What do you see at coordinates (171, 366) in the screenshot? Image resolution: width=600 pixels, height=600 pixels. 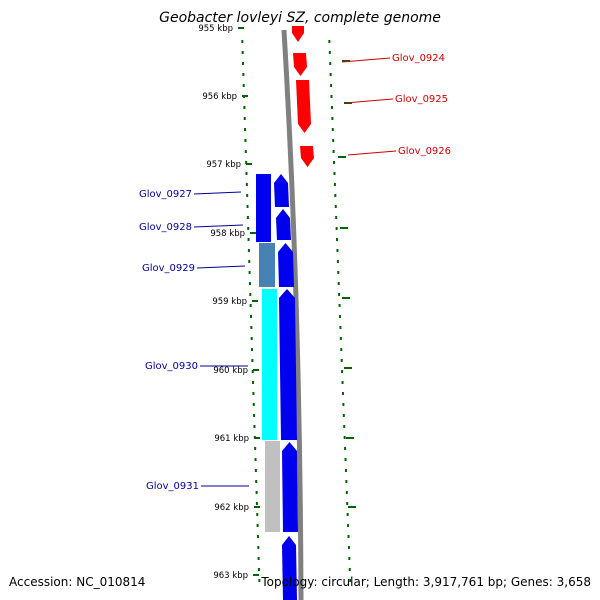 I see `gene-label-glov-0930: Glov_0930` at bounding box center [171, 366].